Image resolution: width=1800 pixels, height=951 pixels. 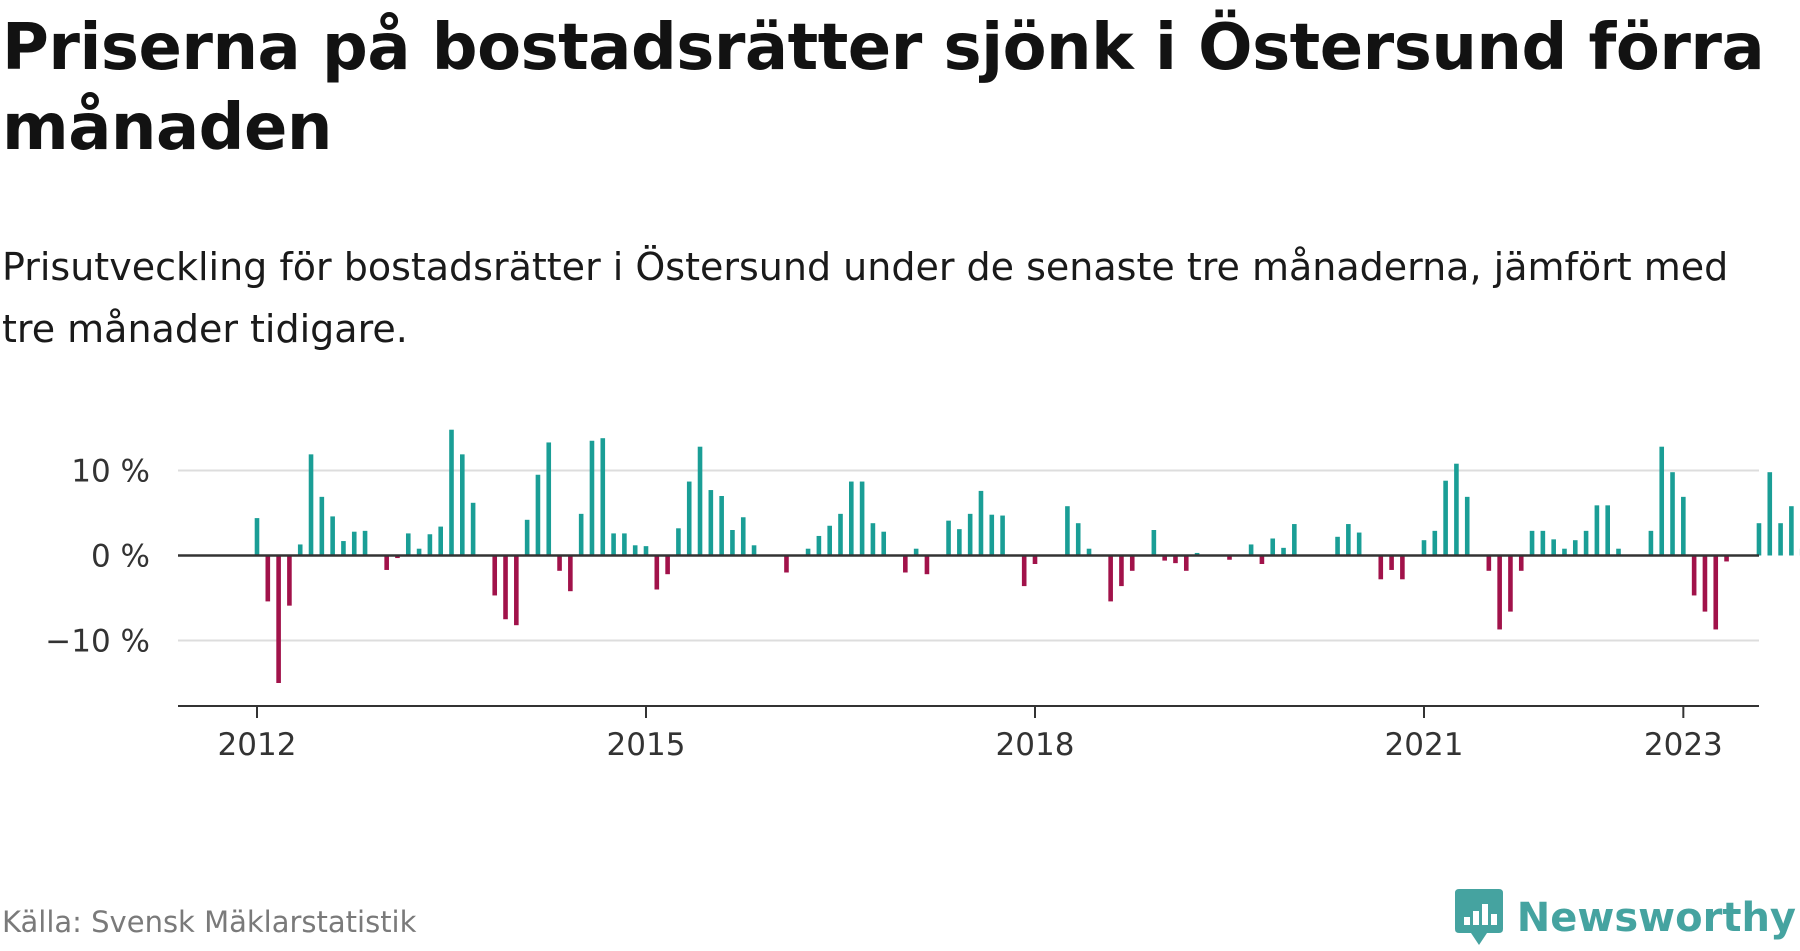 I want to click on bar-chart-icon, so click(x=1479, y=918).